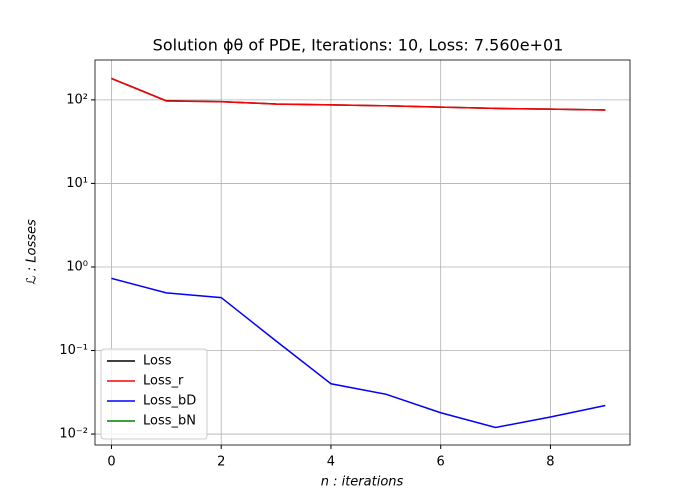  I want to click on y-axis-label: ℒ : Losses, so click(32, 252).